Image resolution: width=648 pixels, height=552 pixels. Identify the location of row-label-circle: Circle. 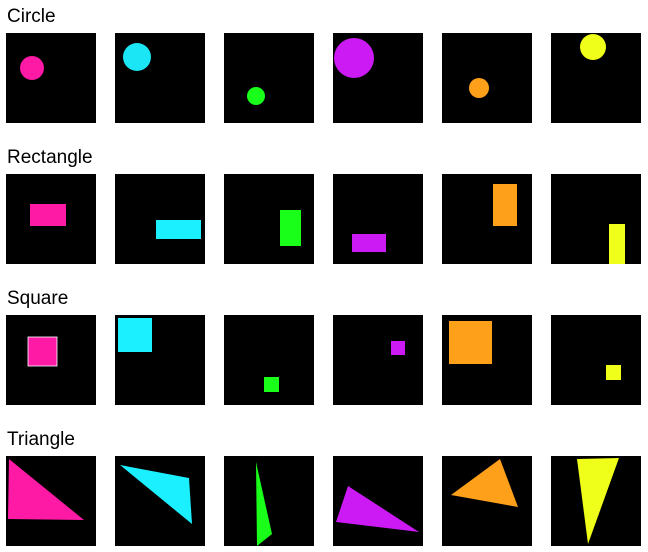
(31, 16).